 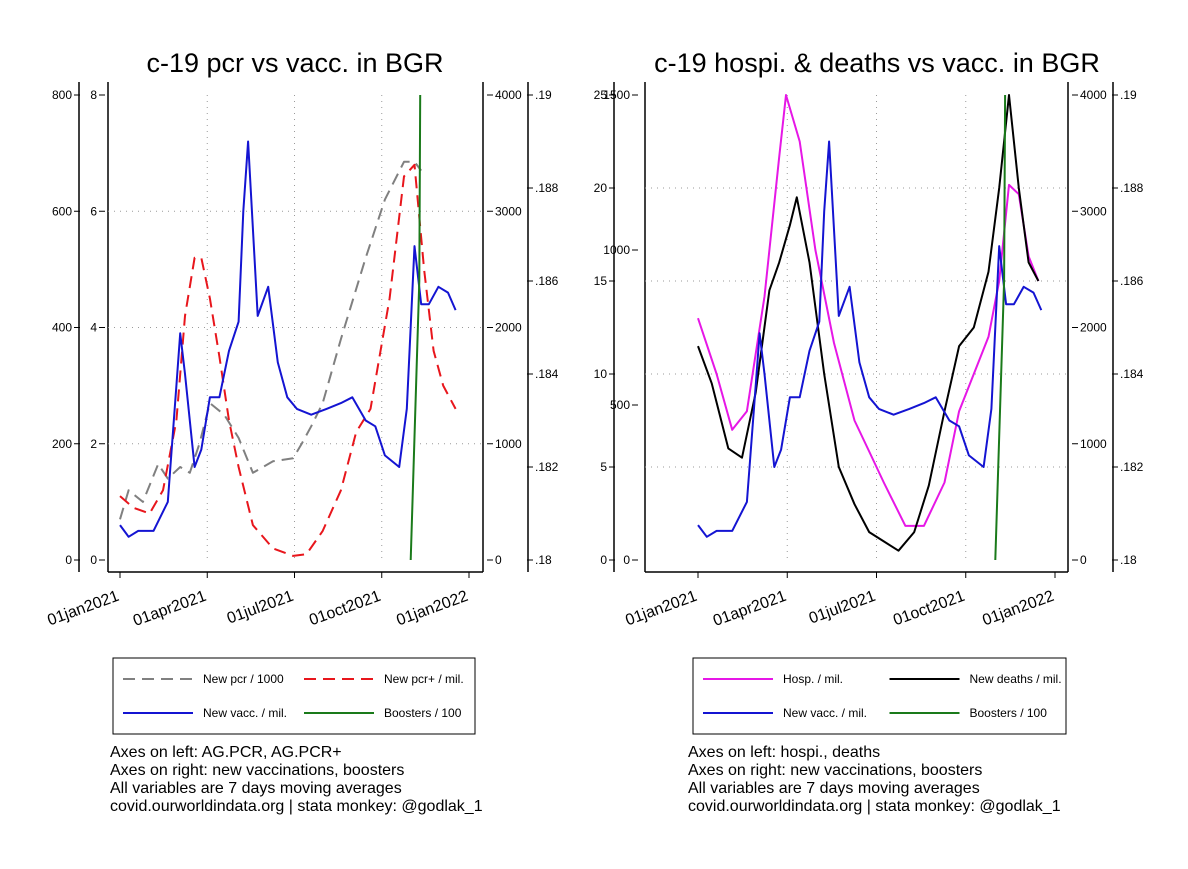 What do you see at coordinates (243, 679) in the screenshot?
I see `legend-label: New pcr / 1000` at bounding box center [243, 679].